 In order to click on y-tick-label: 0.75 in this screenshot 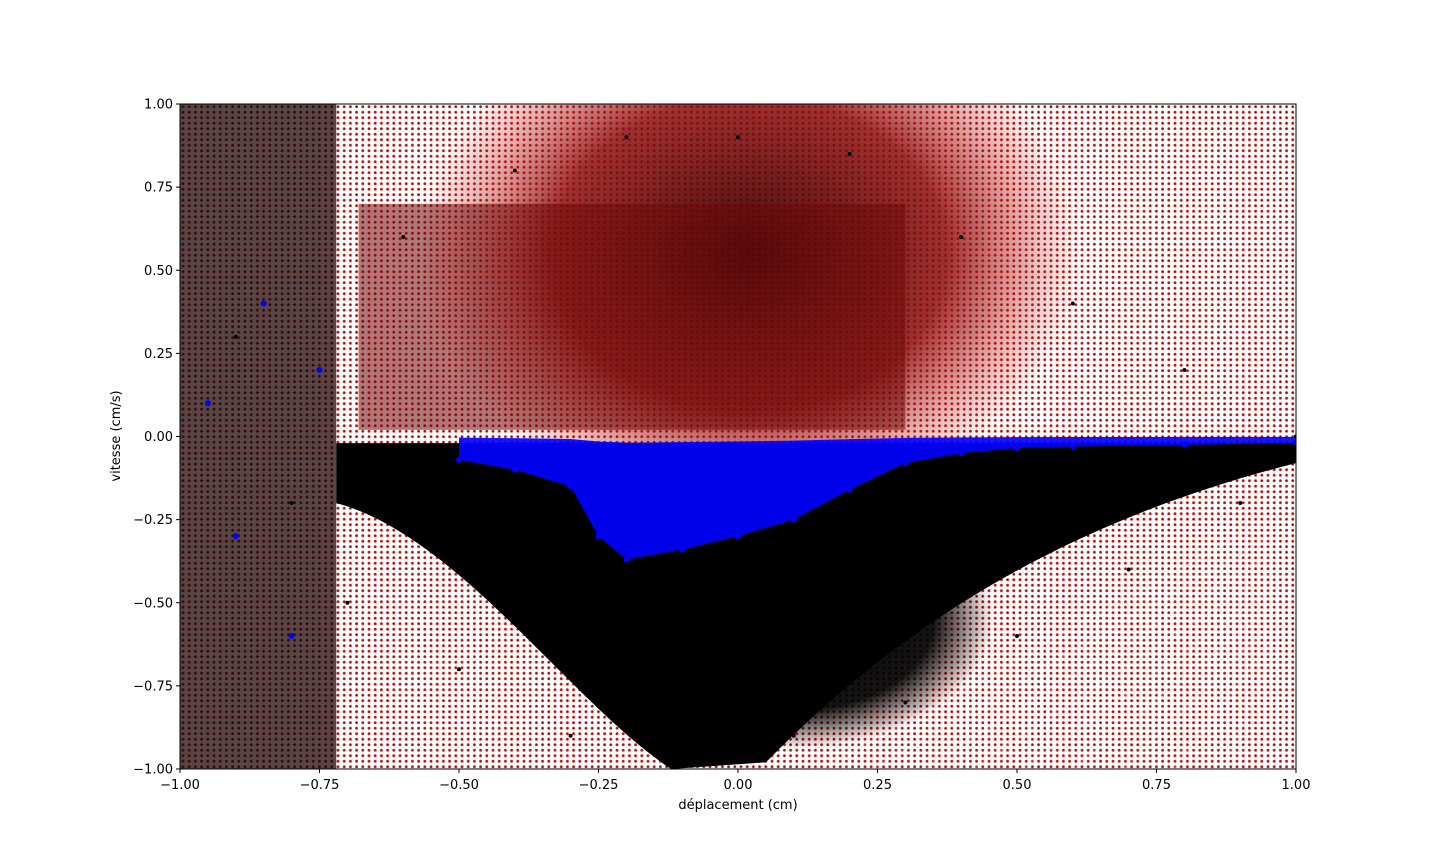, I will do `click(158, 188)`.